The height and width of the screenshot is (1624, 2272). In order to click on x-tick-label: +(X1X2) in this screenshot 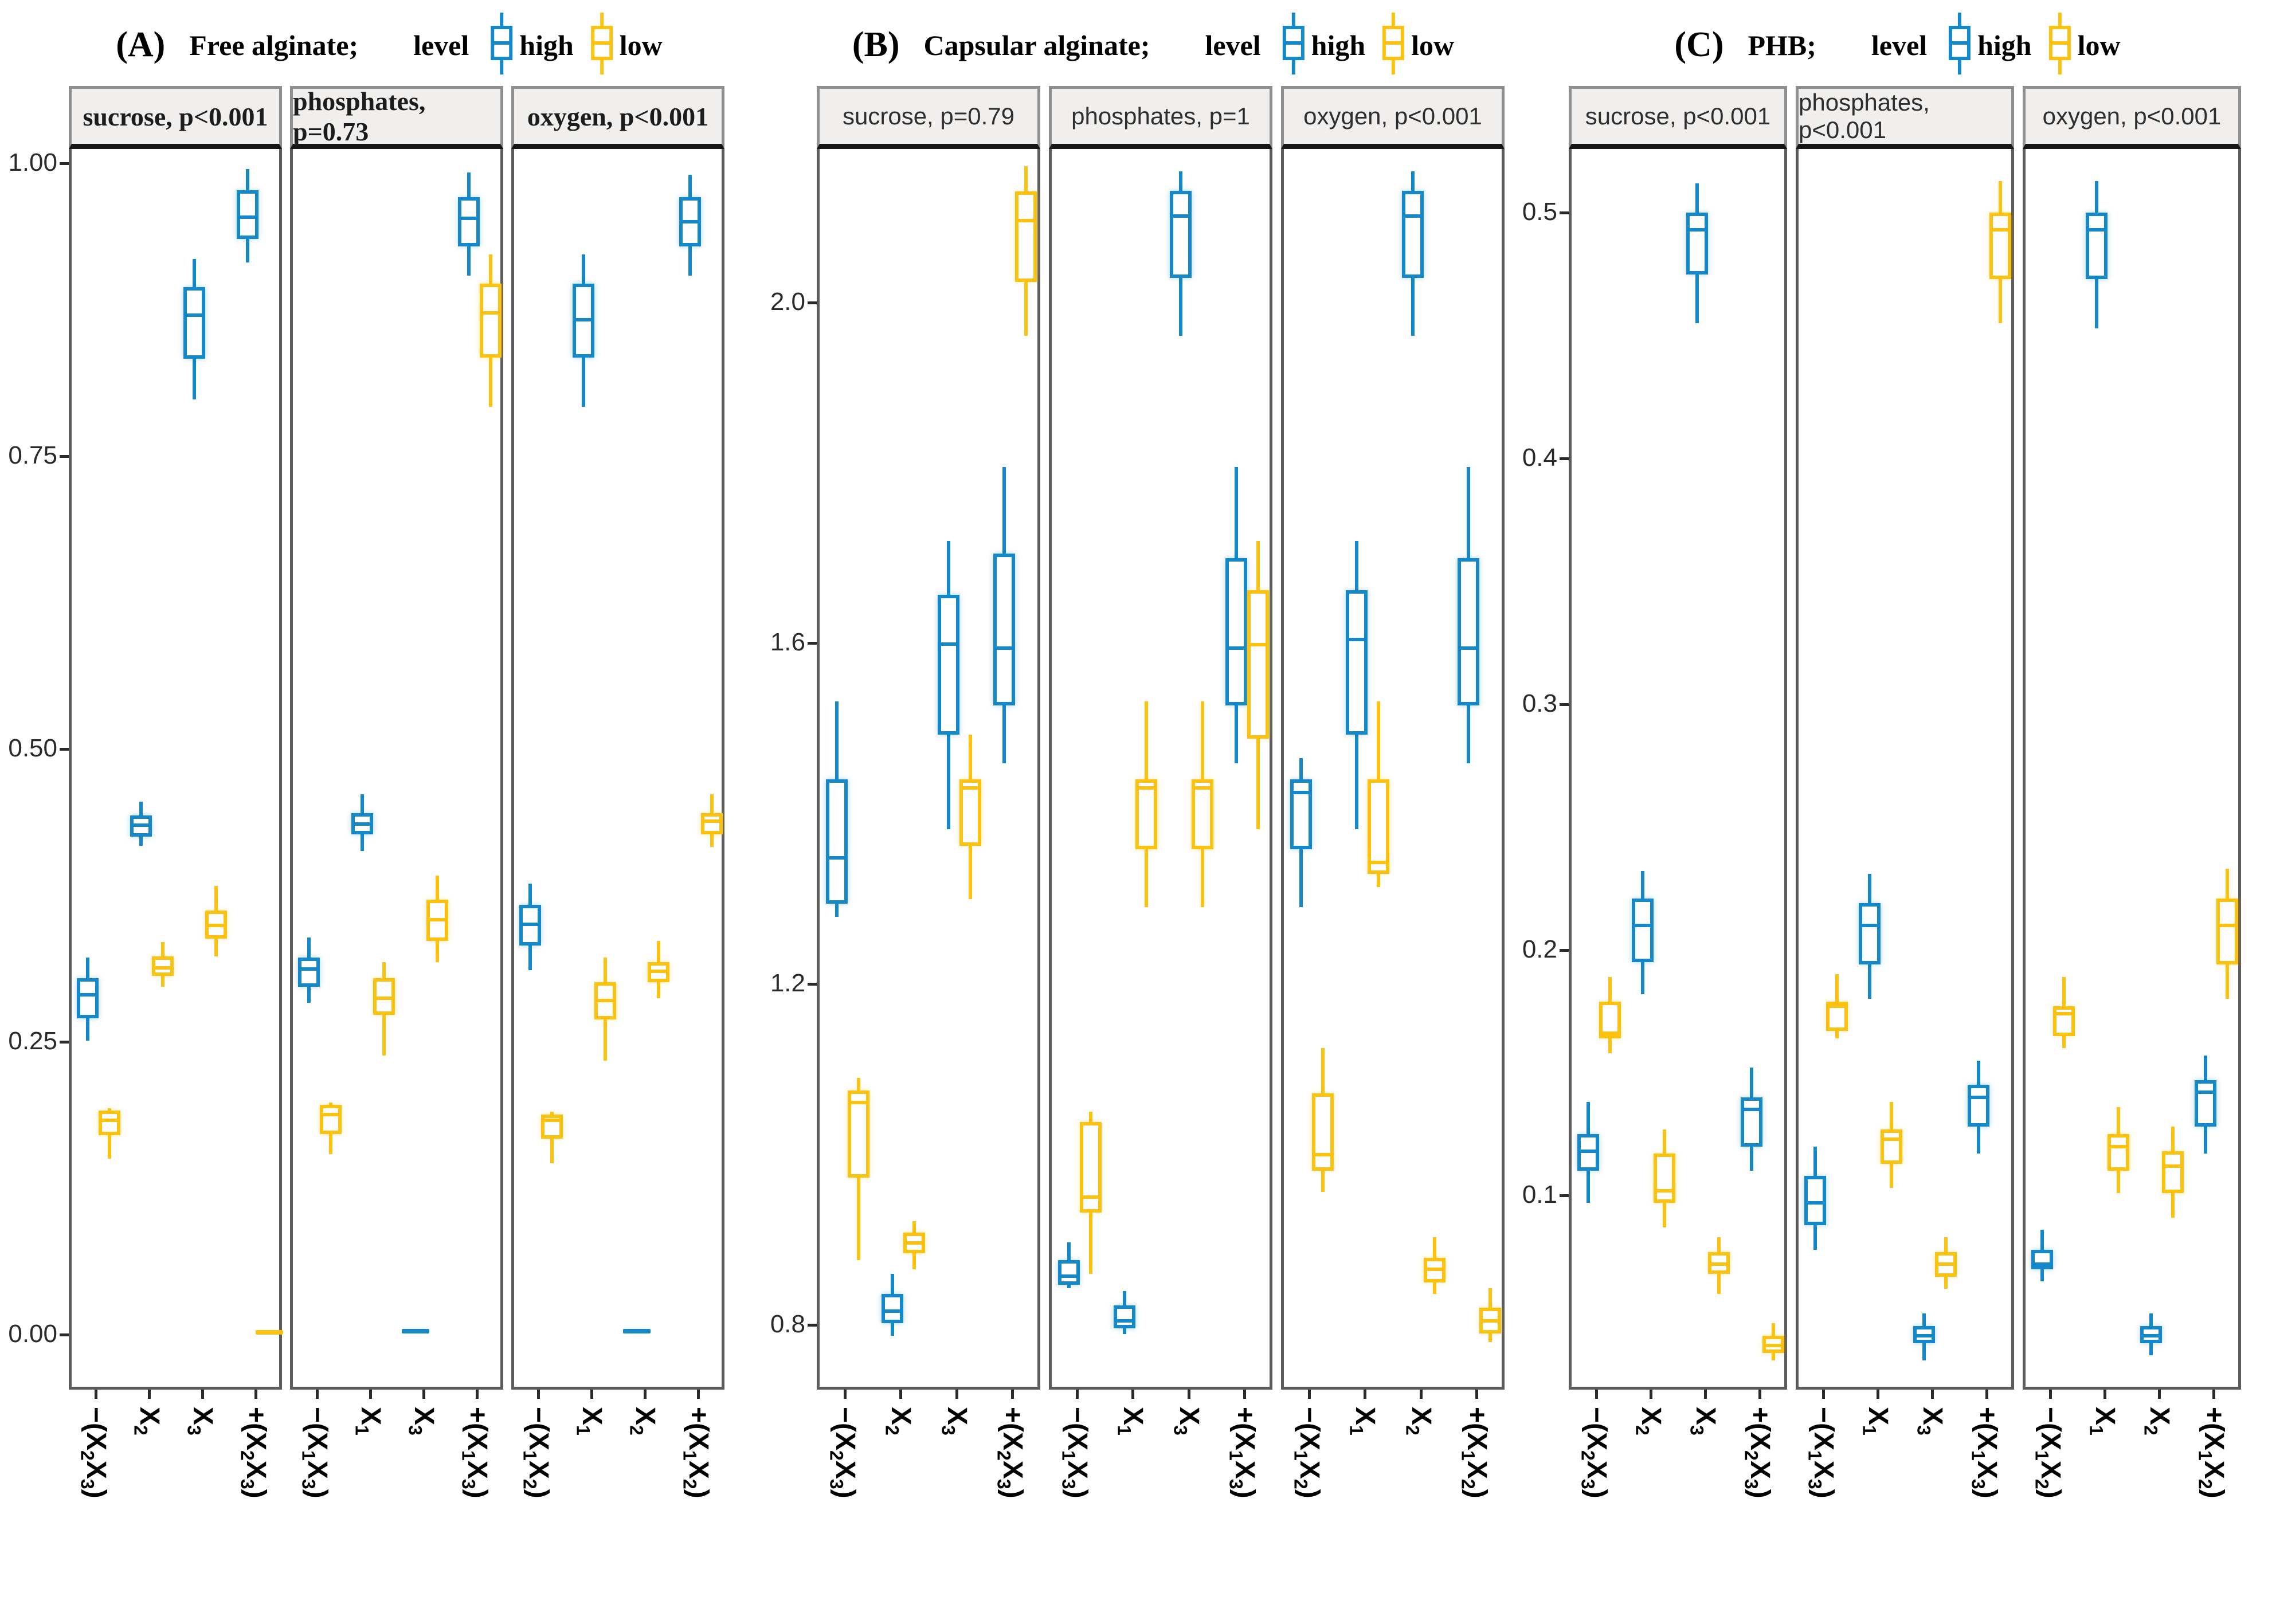, I will do `click(2233, 1453)`.